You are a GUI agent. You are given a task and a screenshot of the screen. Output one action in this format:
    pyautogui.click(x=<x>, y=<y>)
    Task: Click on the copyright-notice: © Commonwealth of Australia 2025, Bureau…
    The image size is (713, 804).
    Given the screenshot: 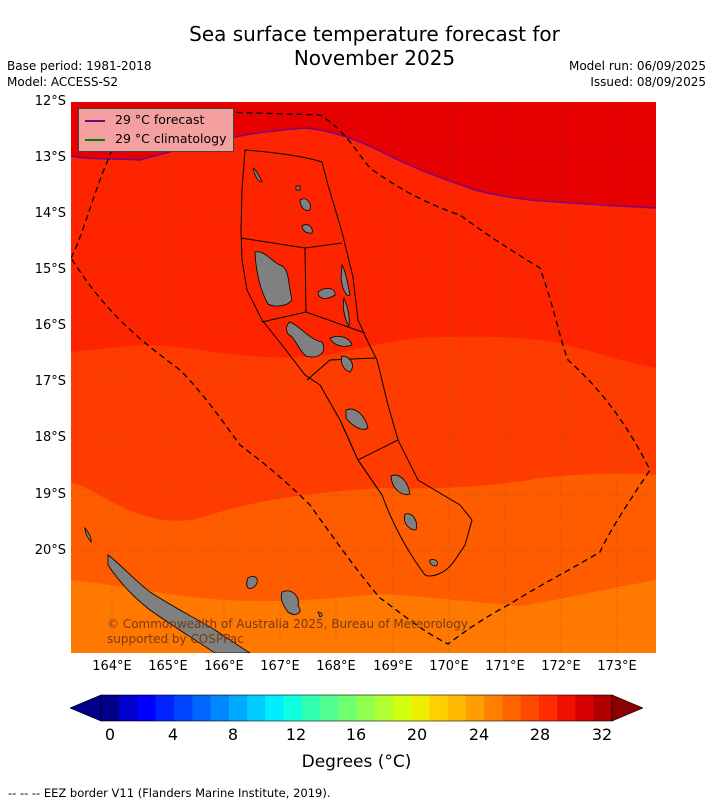 What is the action you would take?
    pyautogui.click(x=289, y=631)
    